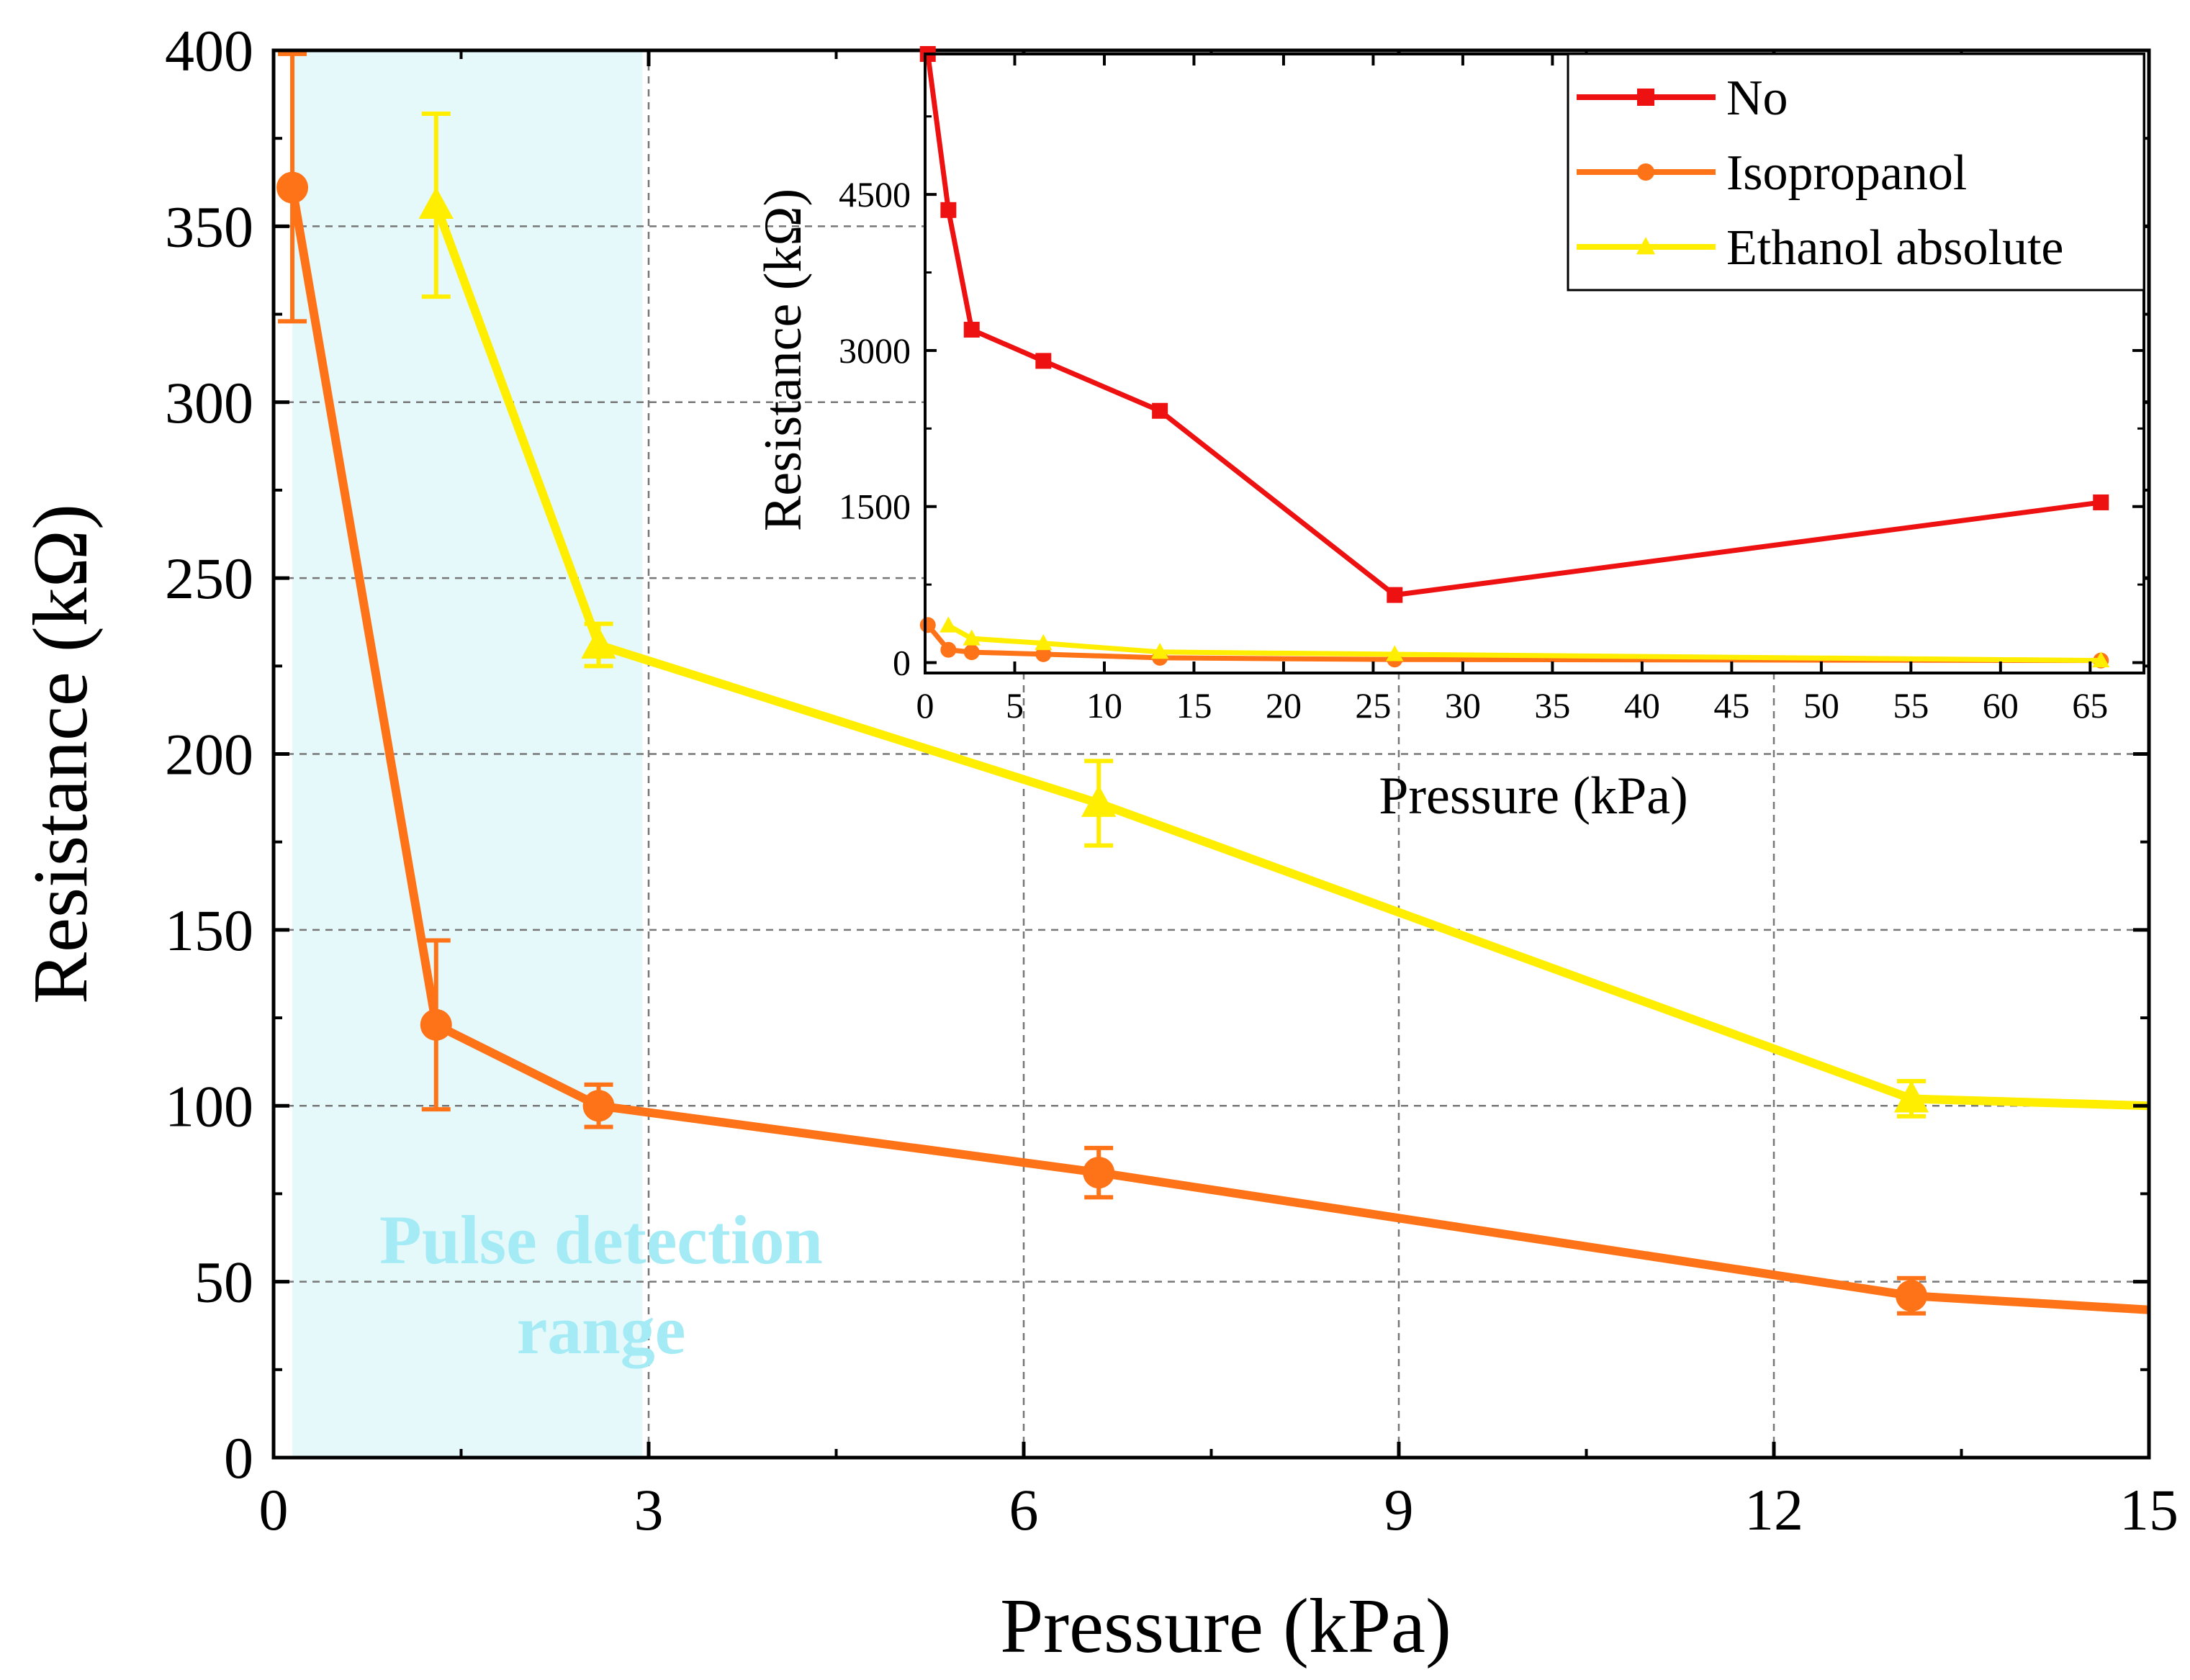 Image resolution: width=2190 pixels, height=1680 pixels. I want to click on inset-x-tick-label: 5, so click(1015, 705).